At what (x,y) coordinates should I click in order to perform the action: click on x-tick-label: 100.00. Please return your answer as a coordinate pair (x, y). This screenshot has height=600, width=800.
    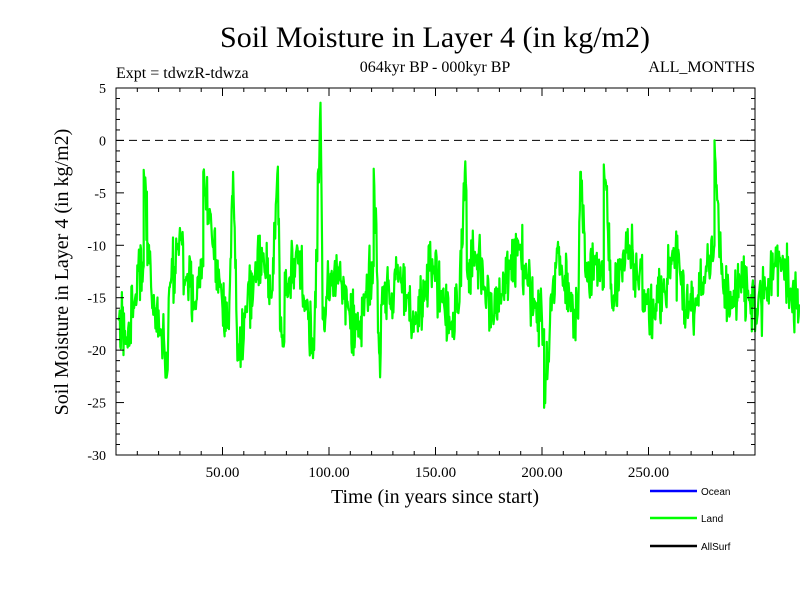
    Looking at the image, I should click on (328, 473).